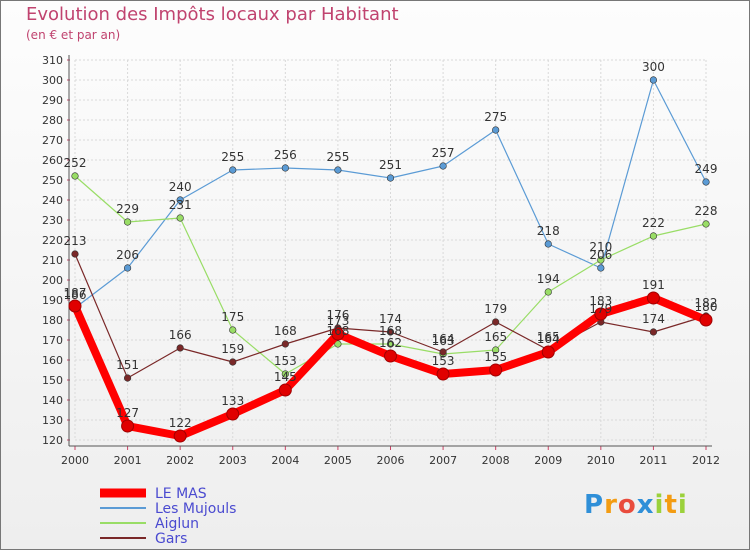  Describe the element at coordinates (285, 331) in the screenshot. I see `data-label: 168` at that location.